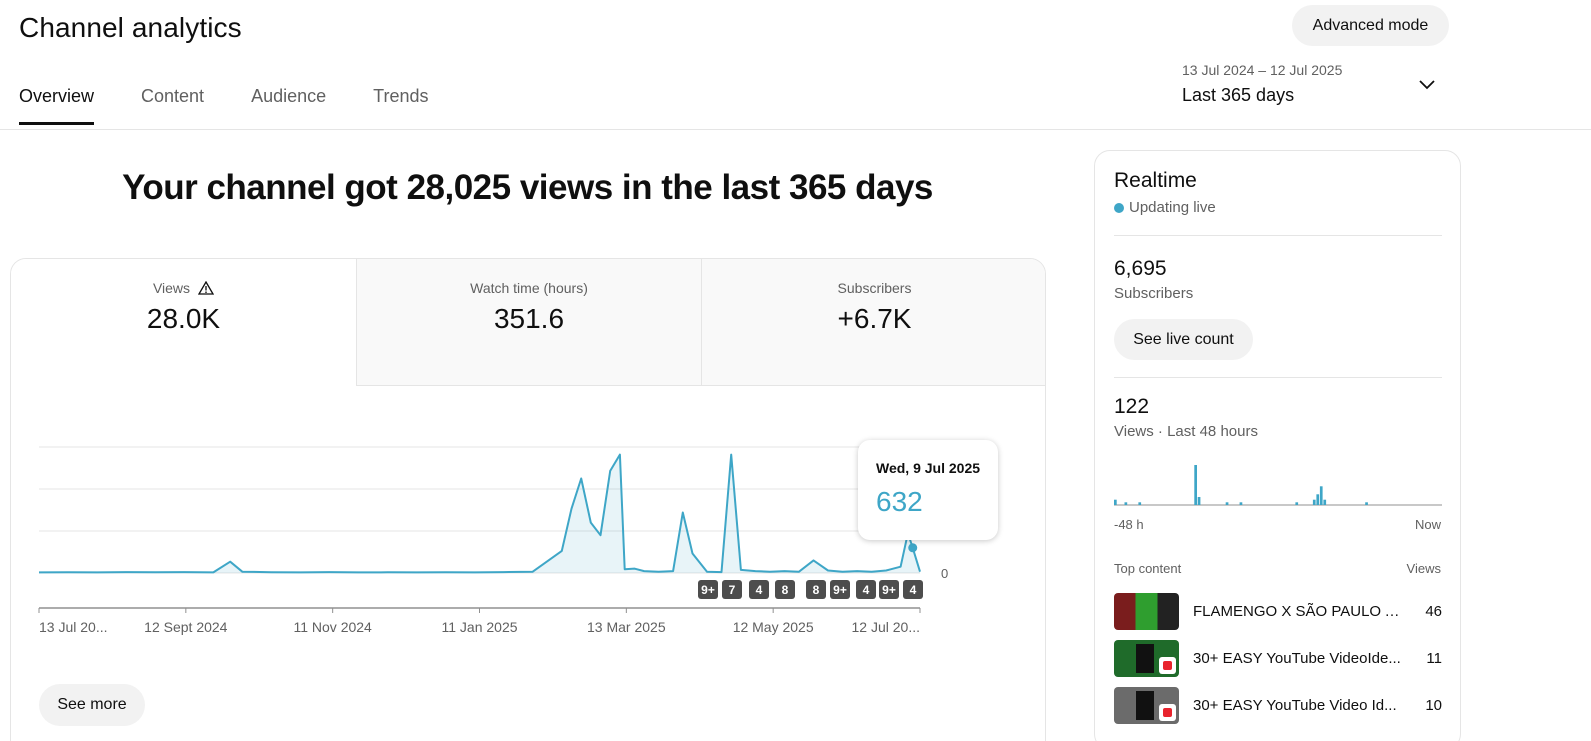 This screenshot has width=1591, height=741. What do you see at coordinates (626, 627) in the screenshot?
I see `x-tick-label: 13 Mar 2025` at bounding box center [626, 627].